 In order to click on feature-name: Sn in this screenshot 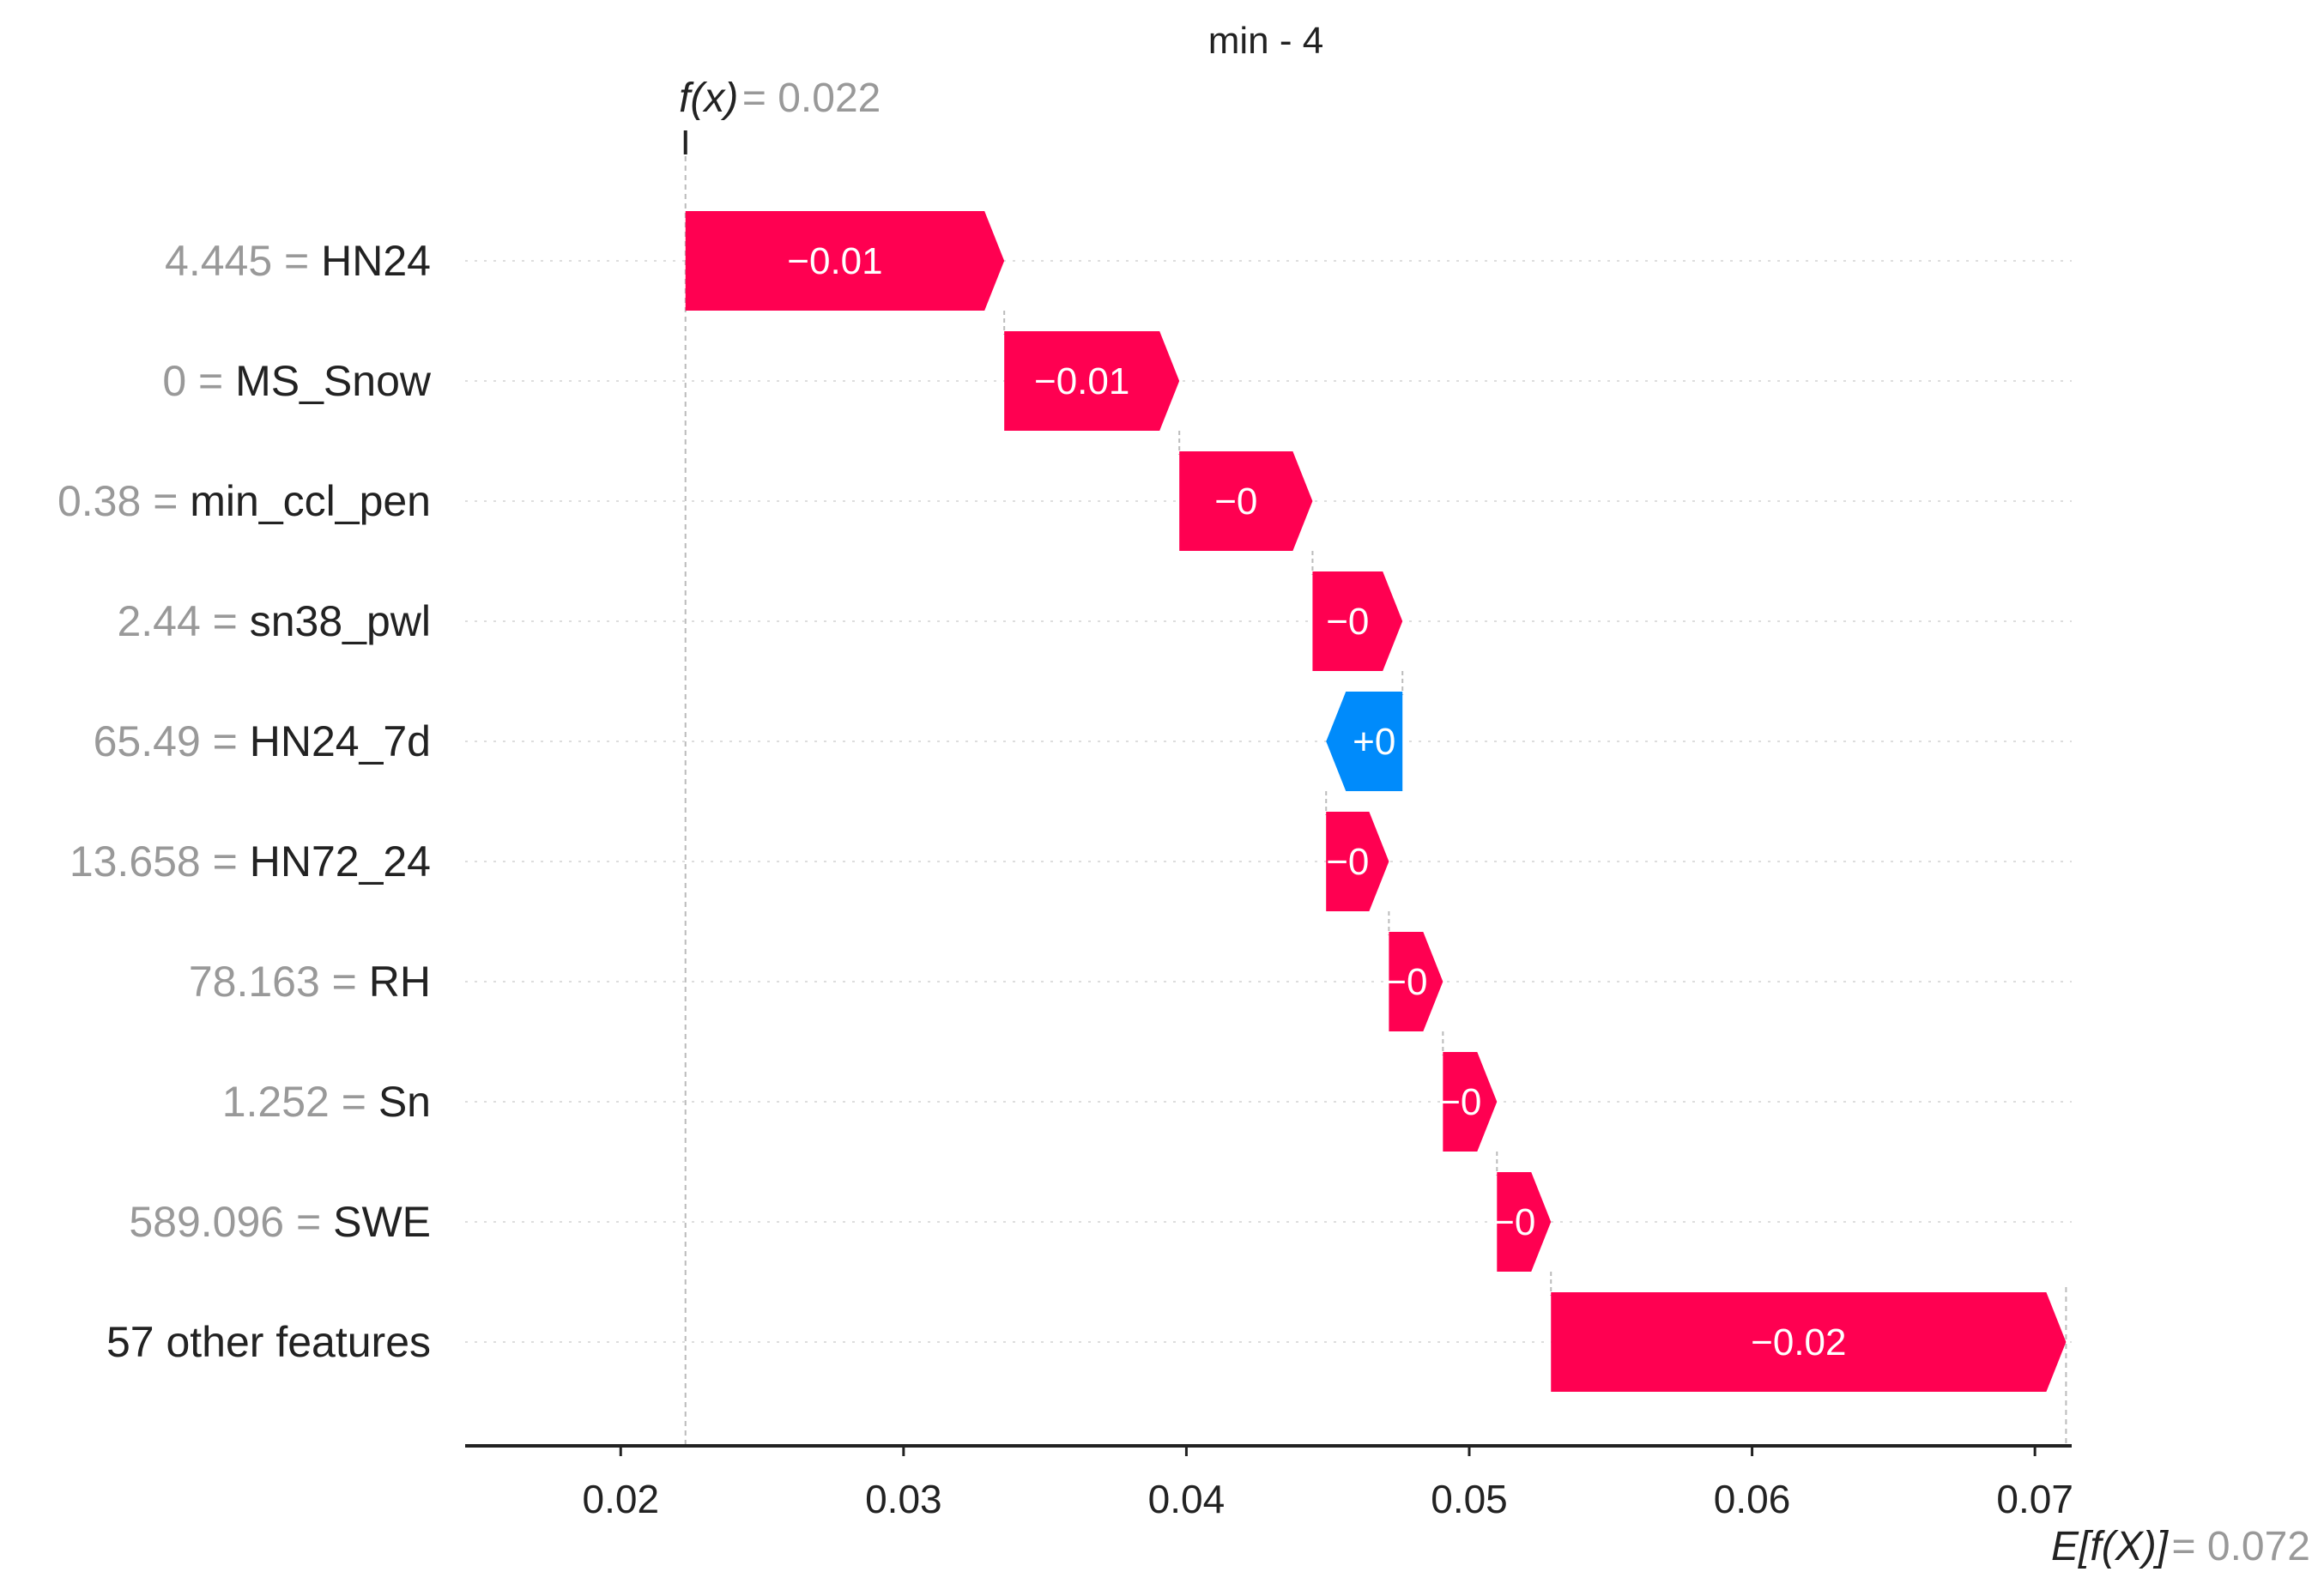, I will do `click(404, 1102)`.